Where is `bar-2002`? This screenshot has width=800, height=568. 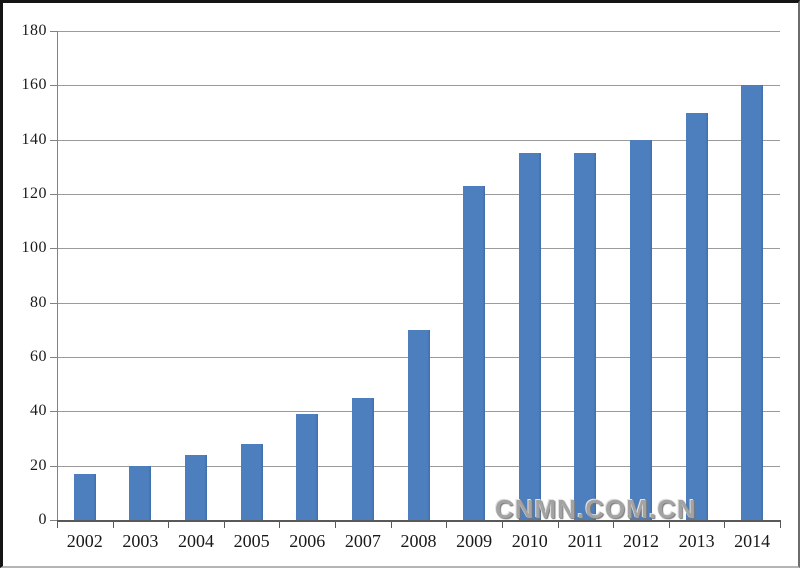 bar-2002 is located at coordinates (84, 496).